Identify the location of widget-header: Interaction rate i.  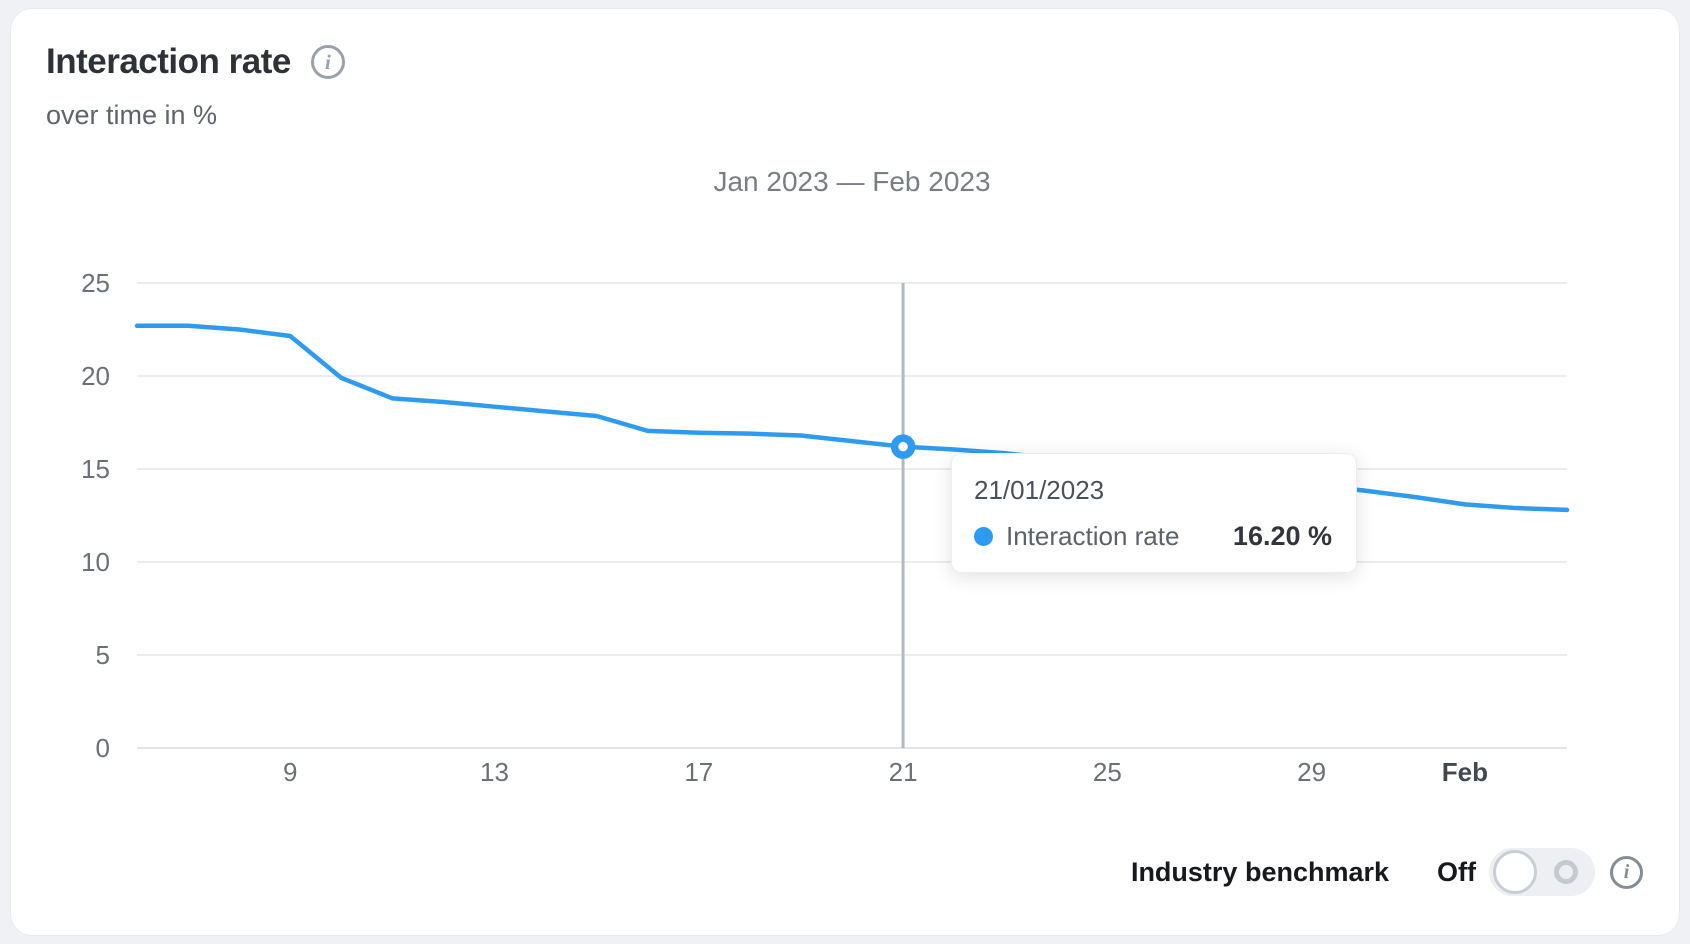
(195, 62).